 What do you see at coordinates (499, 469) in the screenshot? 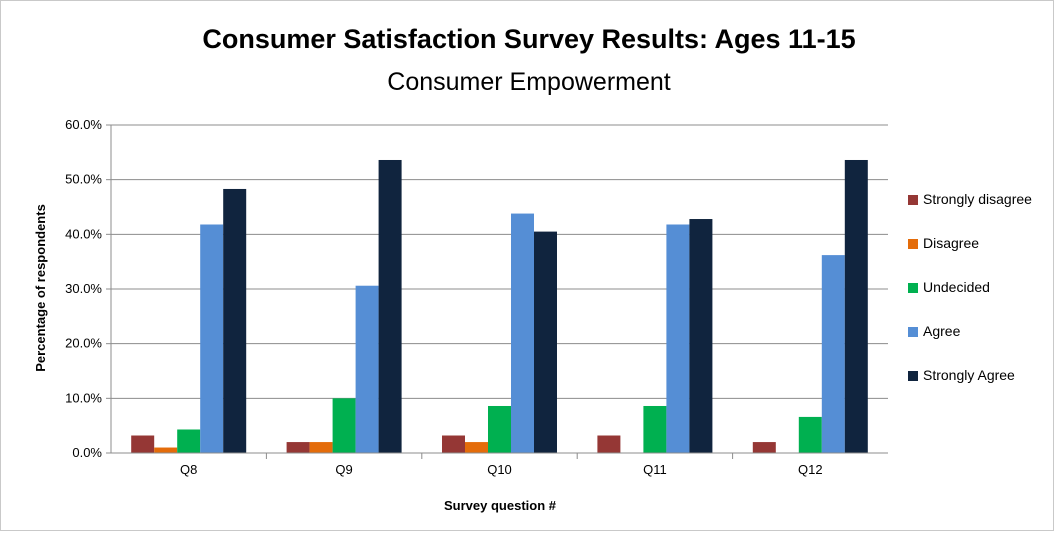
I see `x-tick-label: Q10` at bounding box center [499, 469].